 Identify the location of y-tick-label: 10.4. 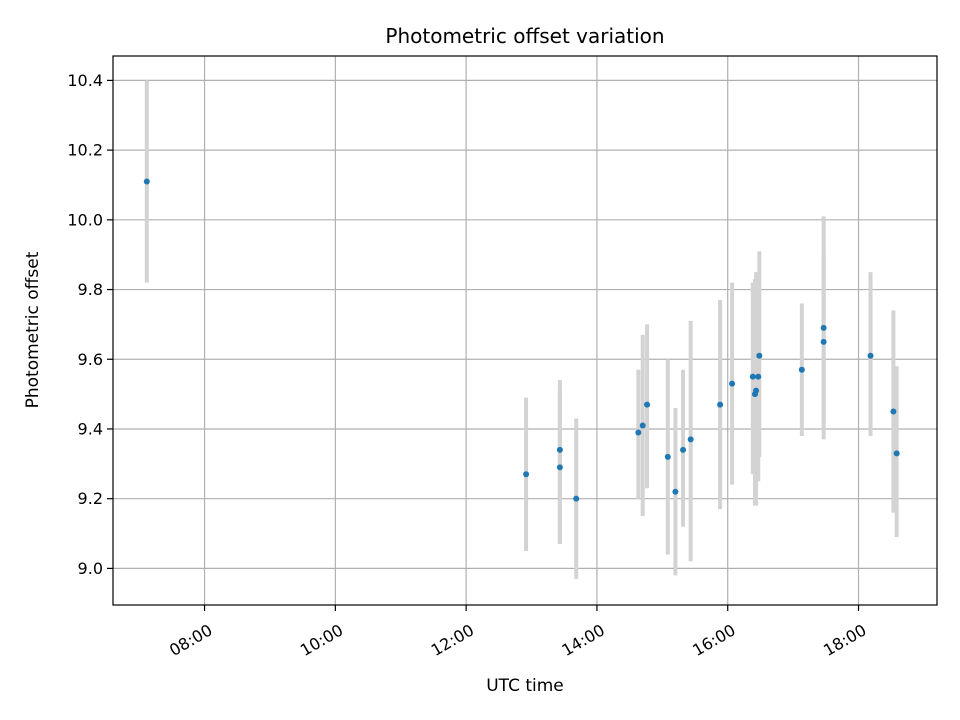
(85, 80).